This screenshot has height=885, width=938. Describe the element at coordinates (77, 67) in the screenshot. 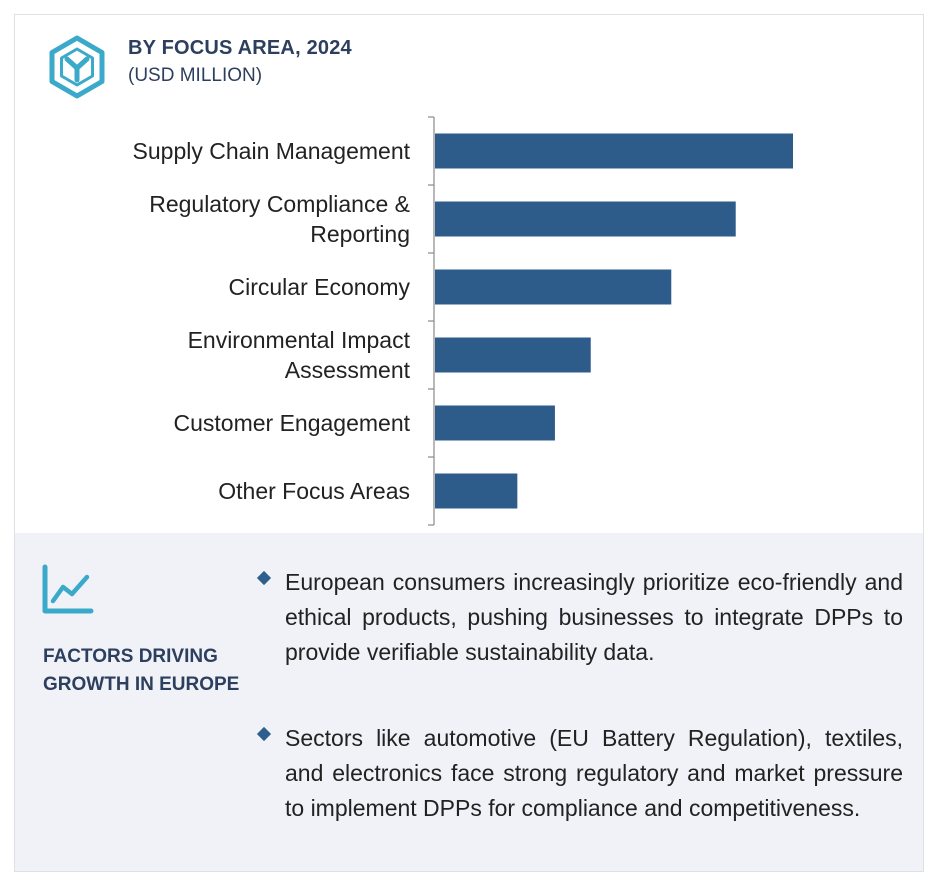

I see `hexagon-y-logo-icon` at that location.